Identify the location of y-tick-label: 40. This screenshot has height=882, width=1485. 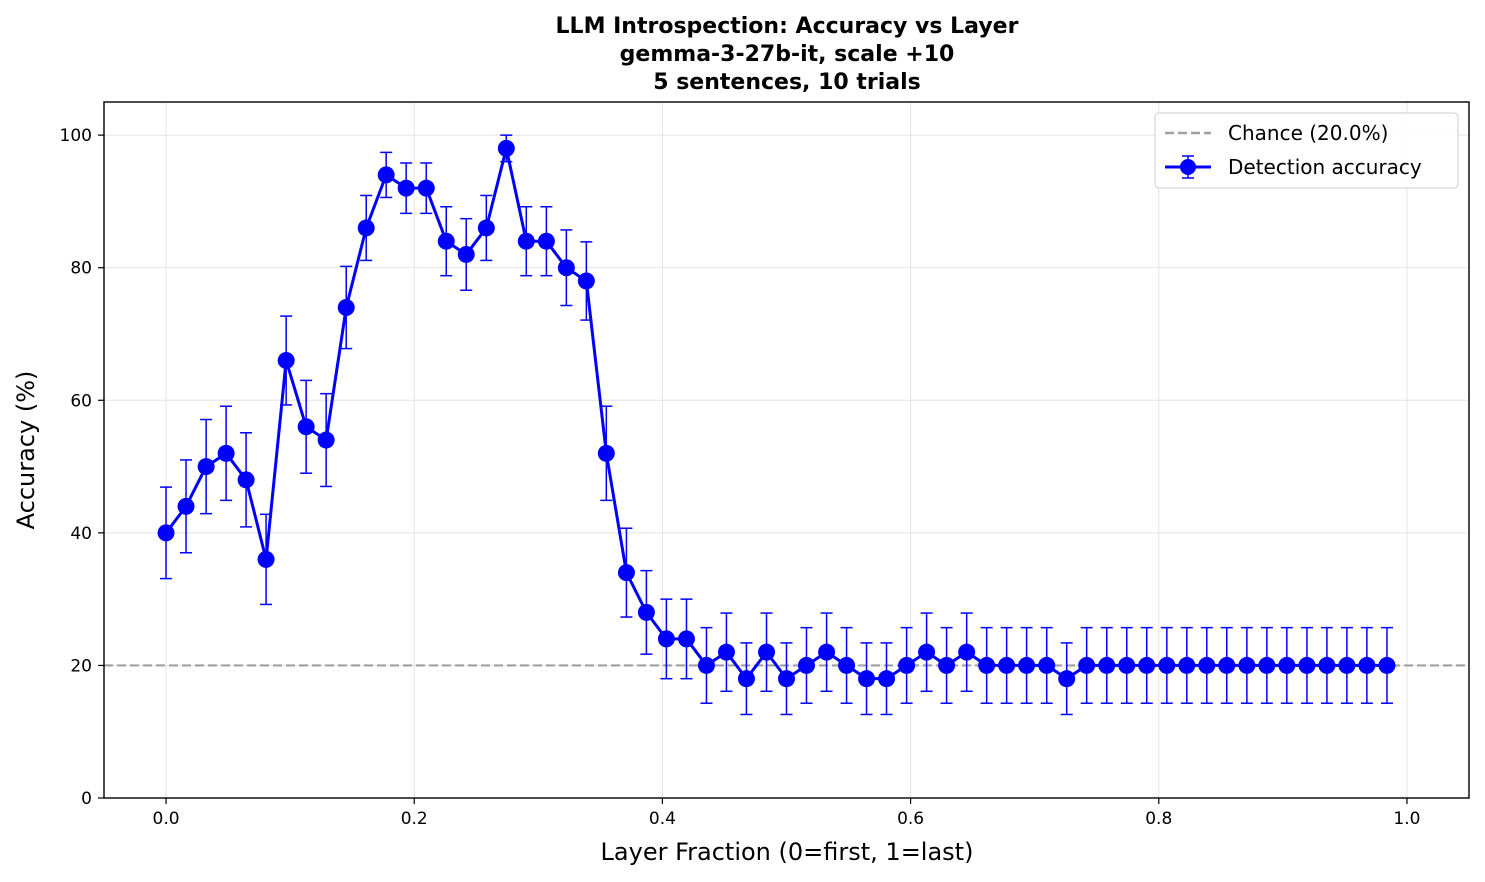
(81, 534).